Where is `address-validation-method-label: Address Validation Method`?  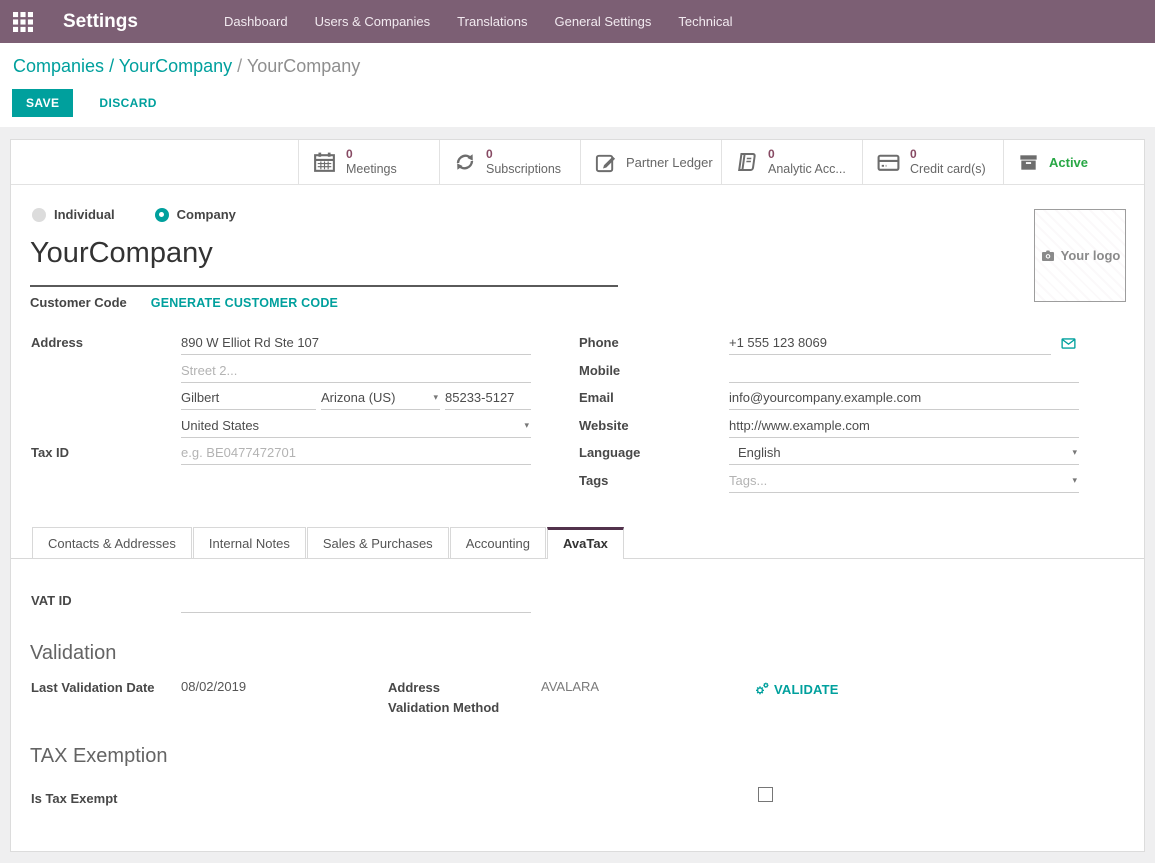 address-validation-method-label: Address Validation Method is located at coordinates (444, 697).